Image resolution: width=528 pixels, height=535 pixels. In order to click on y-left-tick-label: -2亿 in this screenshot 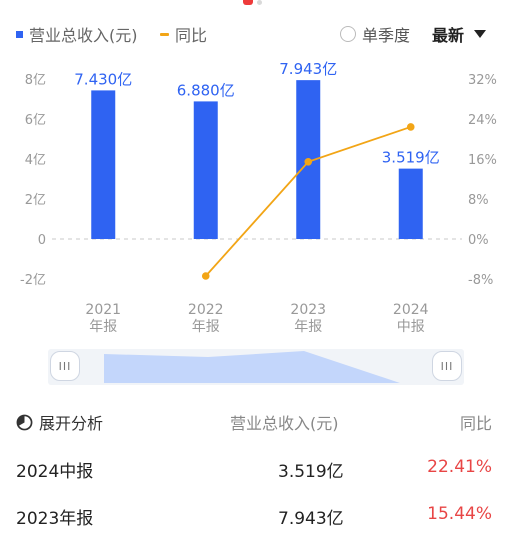, I will do `click(33, 280)`.